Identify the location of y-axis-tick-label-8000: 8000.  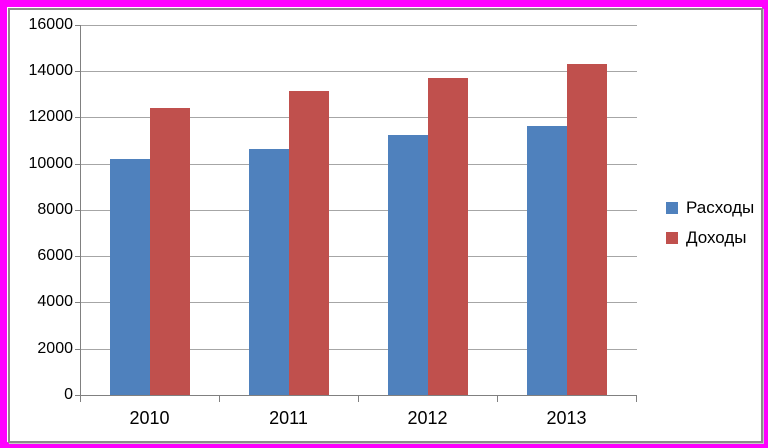
(55, 209).